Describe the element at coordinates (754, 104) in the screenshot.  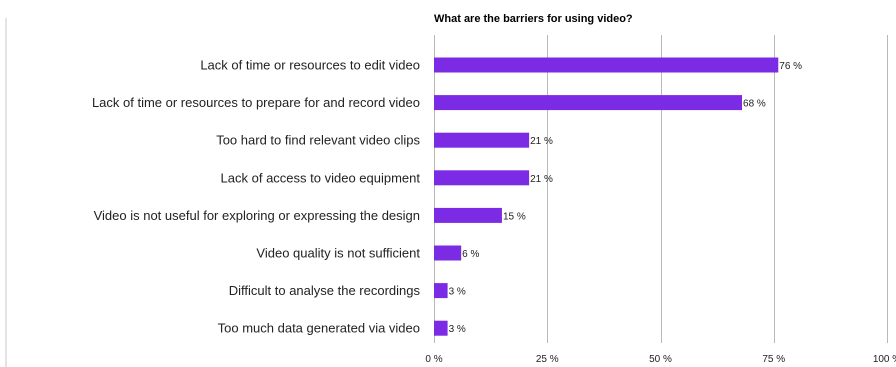
I see `value-label: 68 %` at that location.